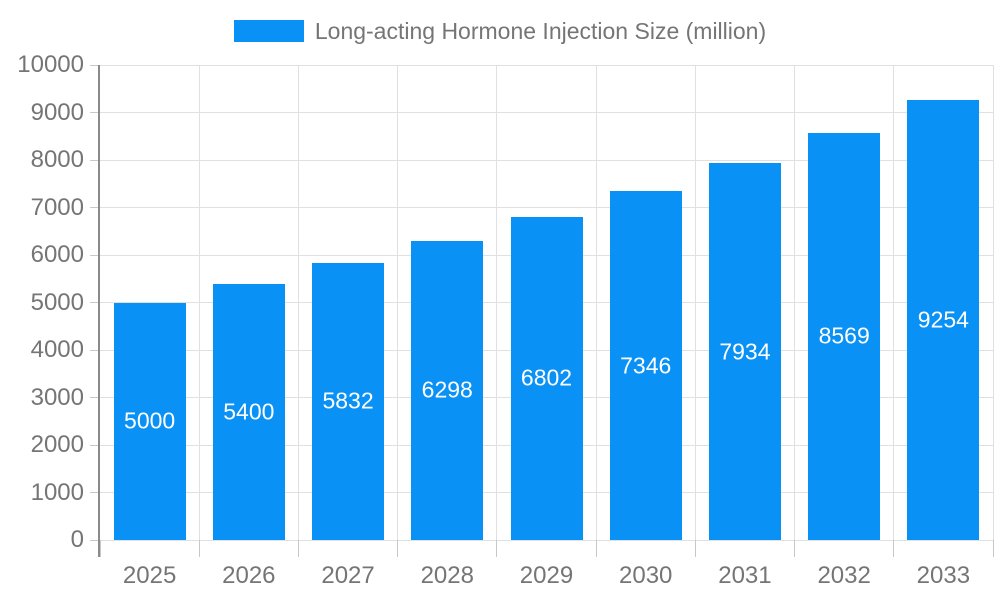 The height and width of the screenshot is (600, 1000). Describe the element at coordinates (57, 207) in the screenshot. I see `y-axis-tick-label: 7000` at that location.